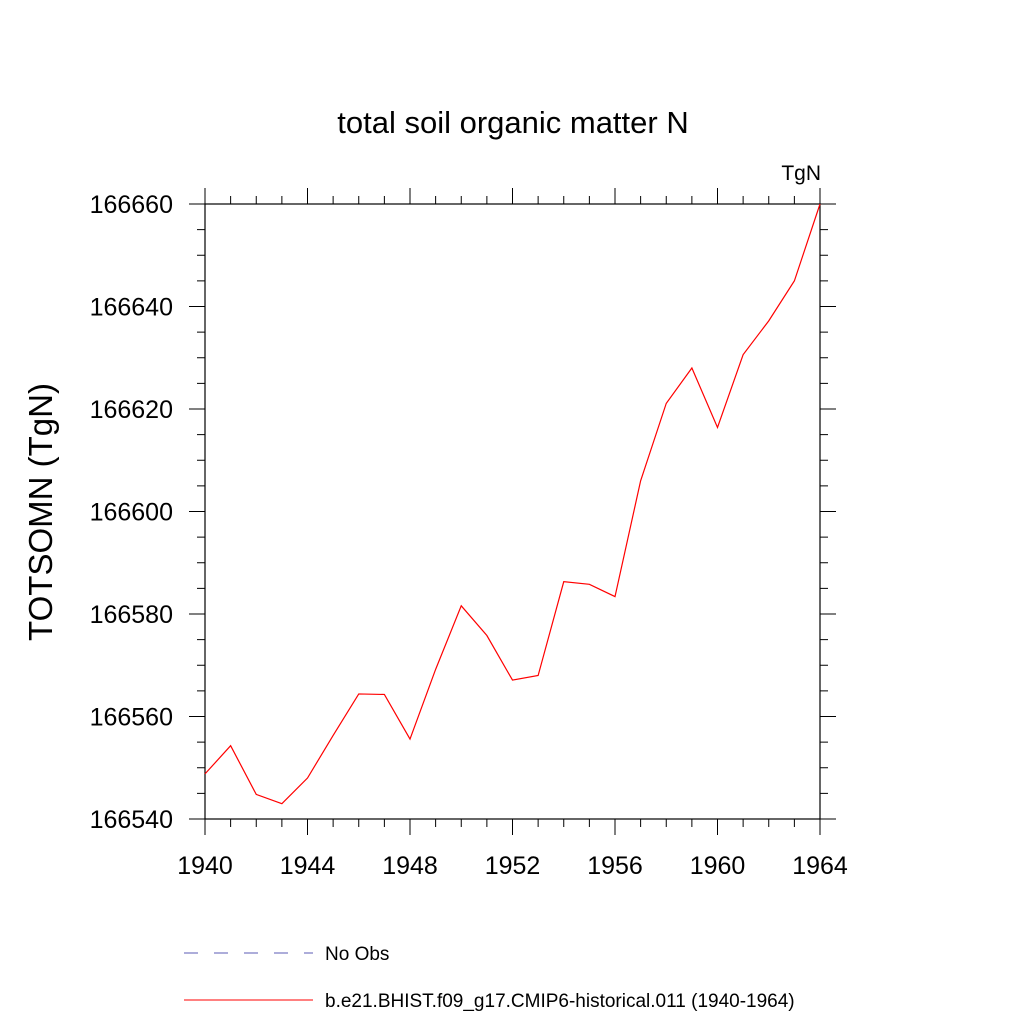 The height and width of the screenshot is (1024, 1024). I want to click on x-tick-label: 1956, so click(615, 866).